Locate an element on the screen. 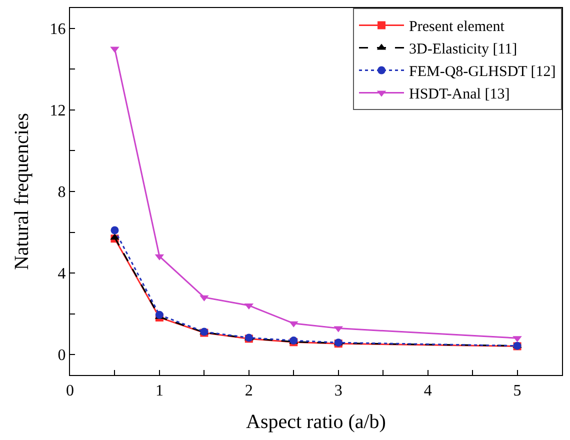 This screenshot has height=440, width=570. legend-label: HSDT-Anal [13] is located at coordinates (459, 94).